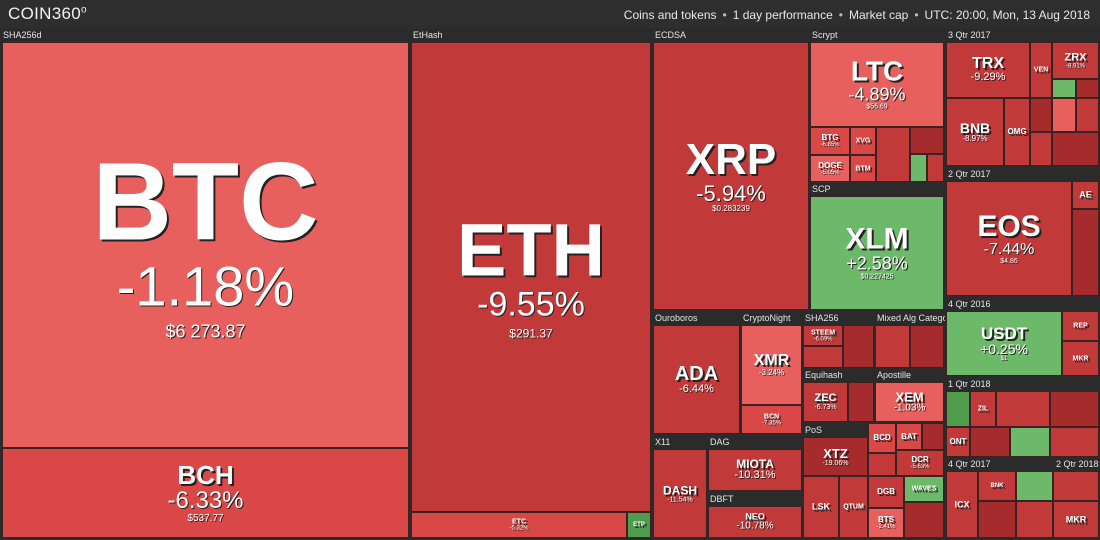 The width and height of the screenshot is (1100, 540). I want to click on coin-tile-trx: TRX -9.29%, so click(988, 70).